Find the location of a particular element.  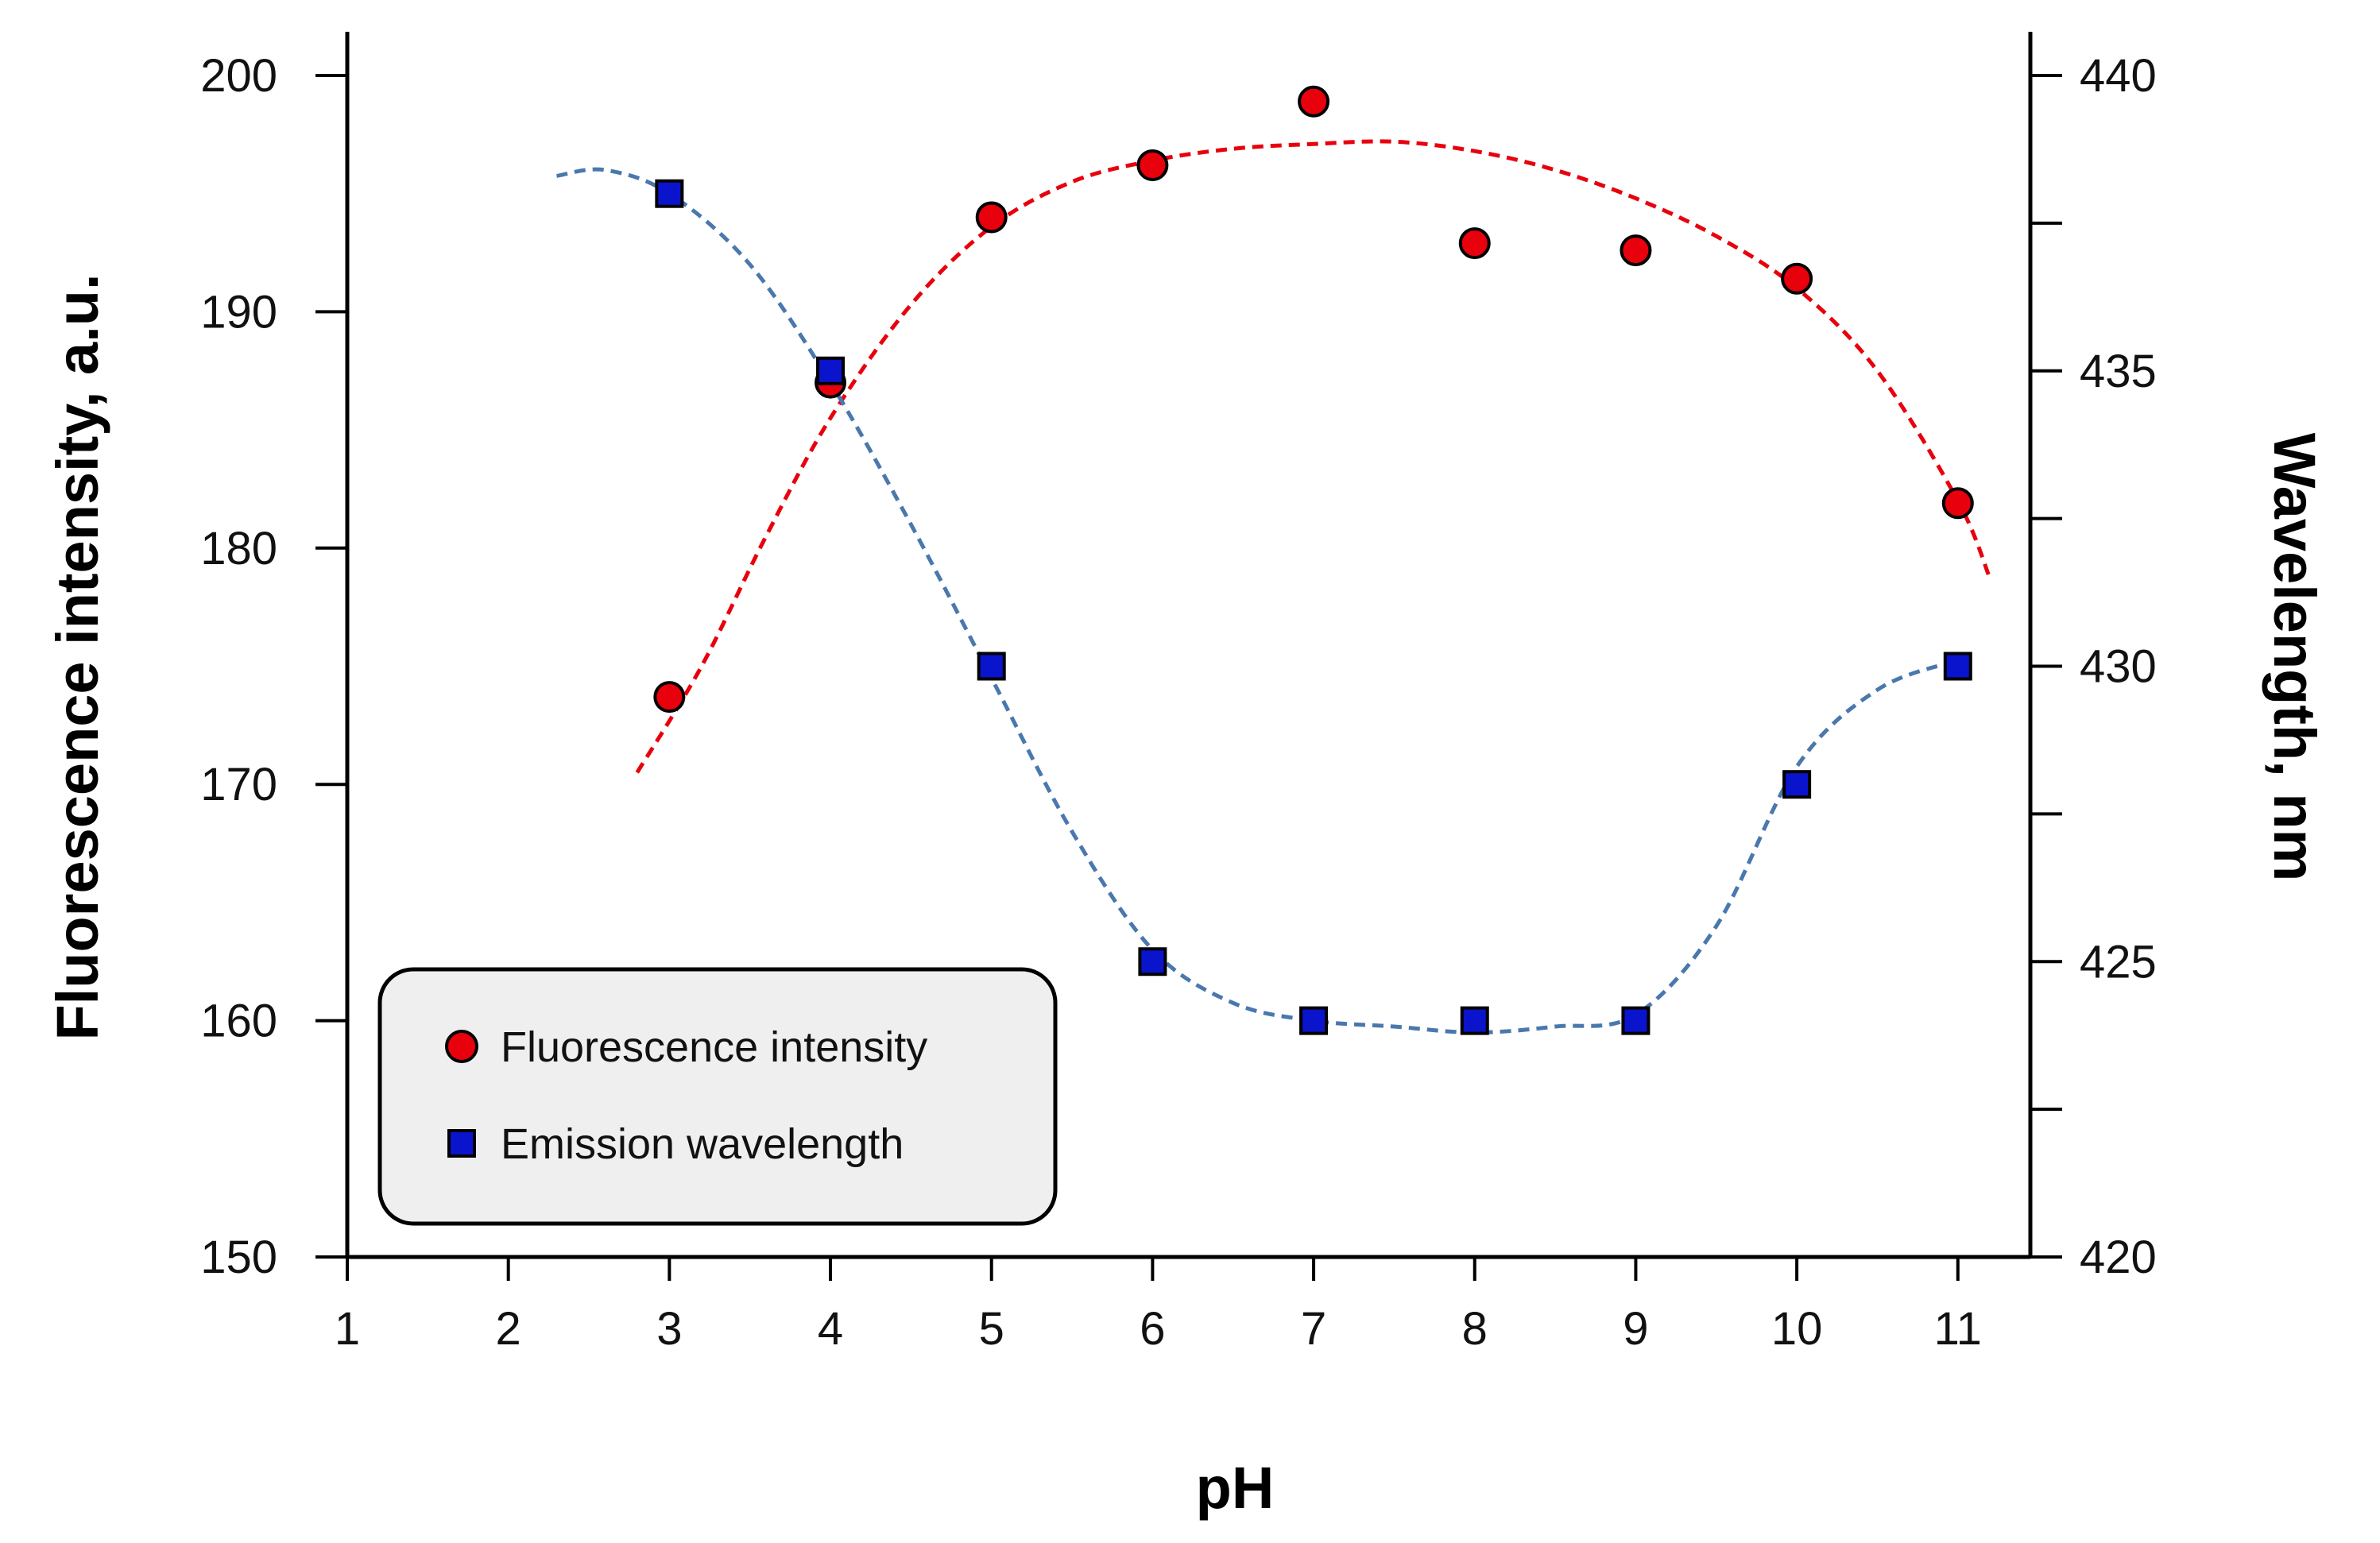

y-left-tick-label-170: 170 is located at coordinates (239, 784).